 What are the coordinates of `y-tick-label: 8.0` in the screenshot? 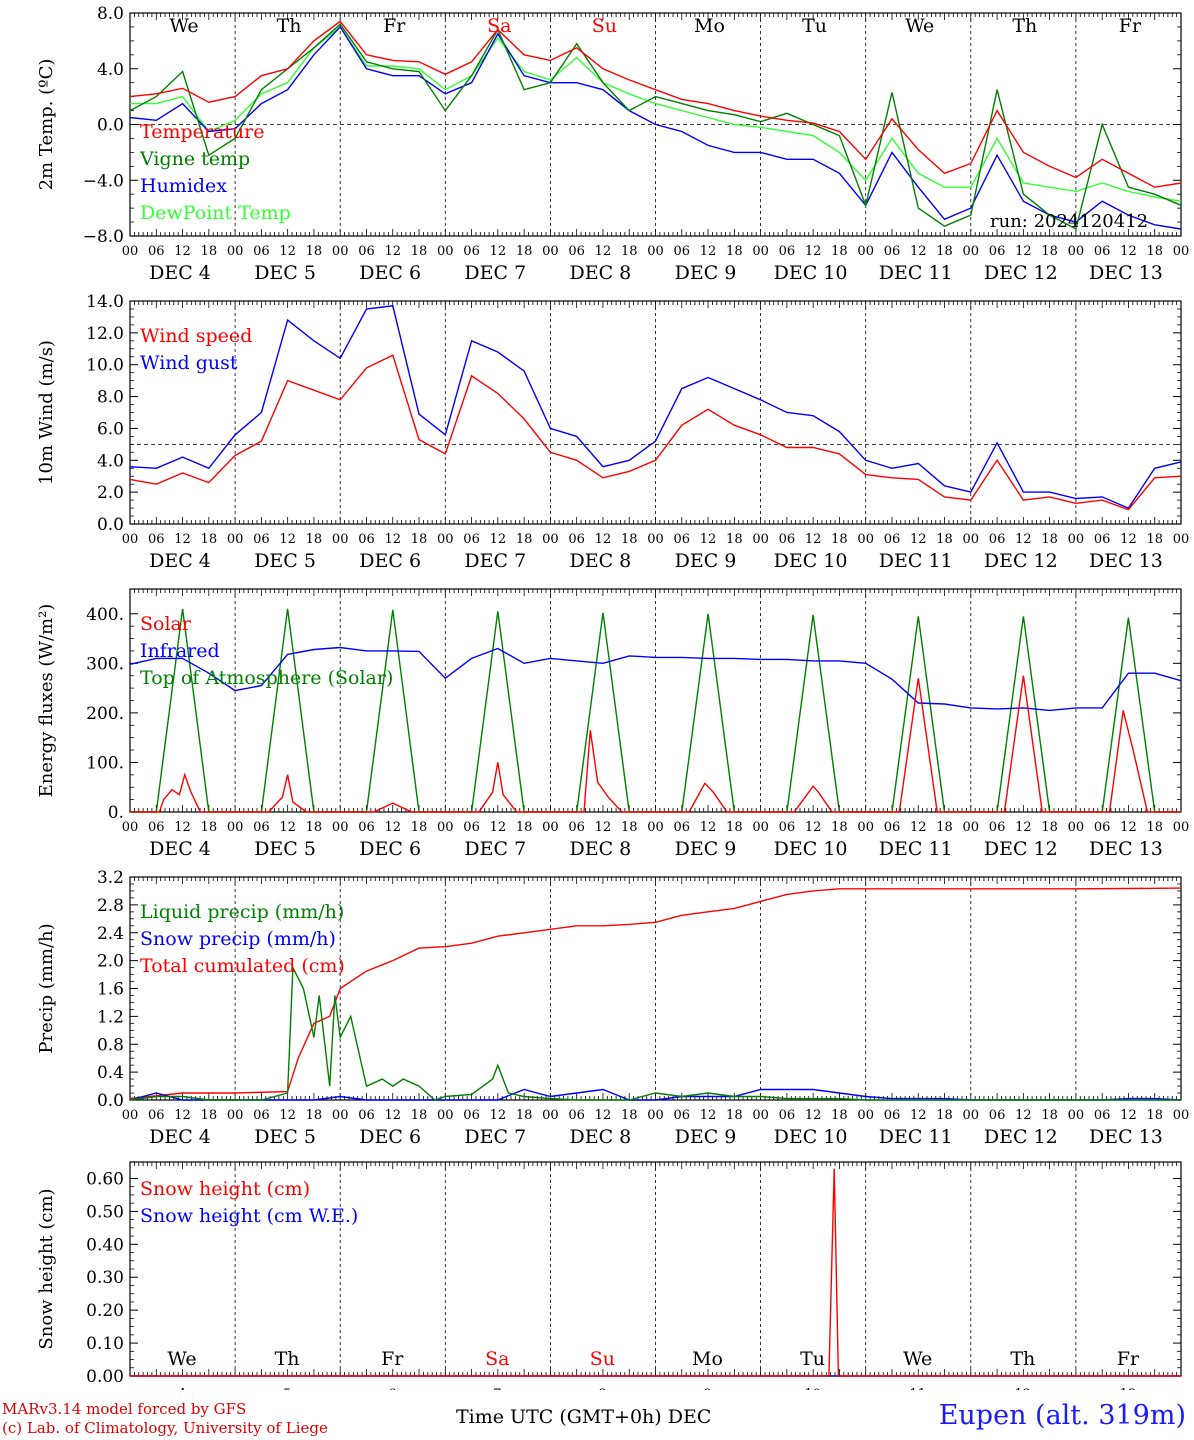 It's located at (110, 14).